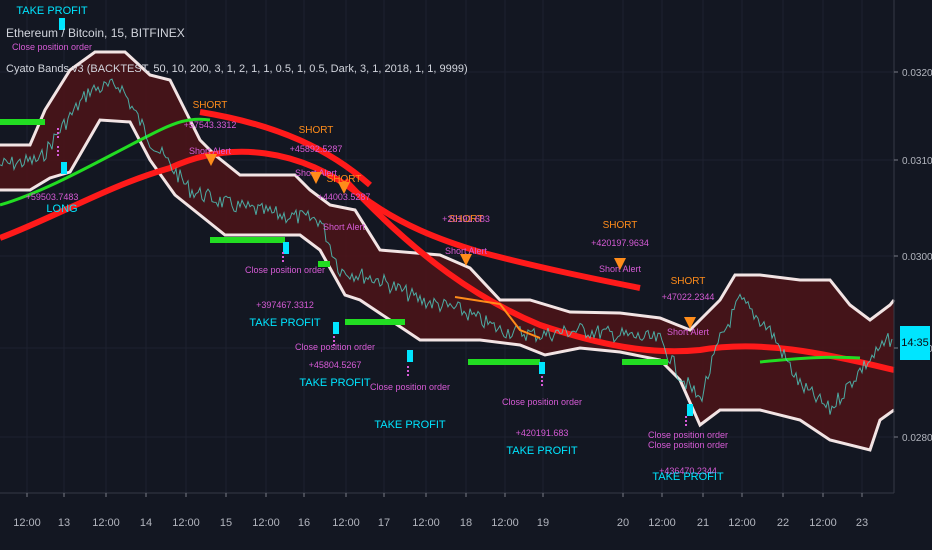  What do you see at coordinates (61, 209) in the screenshot?
I see `annotation-long: LONG` at bounding box center [61, 209].